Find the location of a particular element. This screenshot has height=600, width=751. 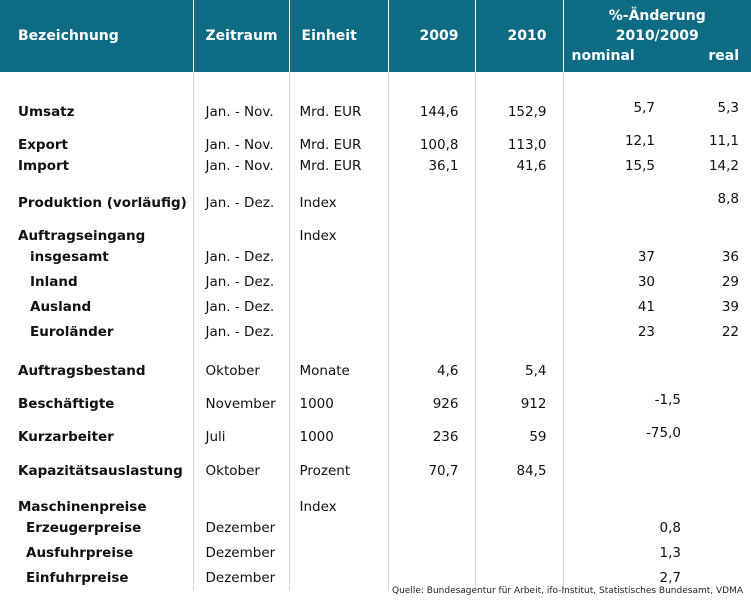

table-row: Ausland Jan. - Dez. 41 39 is located at coordinates (375, 306).